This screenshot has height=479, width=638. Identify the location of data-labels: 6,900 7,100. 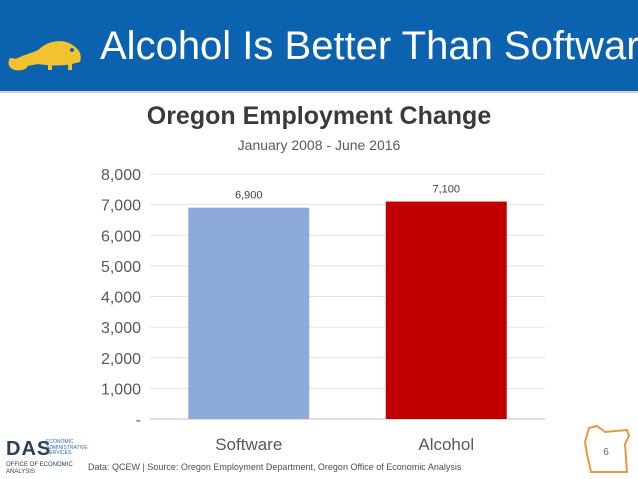
(347, 193).